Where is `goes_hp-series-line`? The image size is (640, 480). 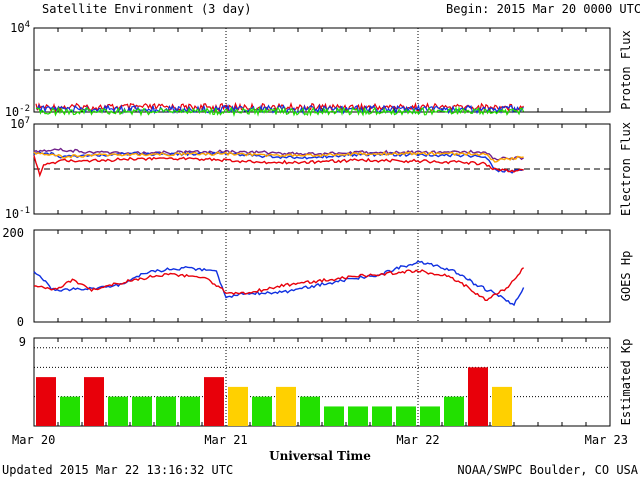
goes_hp-series-line is located at coordinates (279, 283).